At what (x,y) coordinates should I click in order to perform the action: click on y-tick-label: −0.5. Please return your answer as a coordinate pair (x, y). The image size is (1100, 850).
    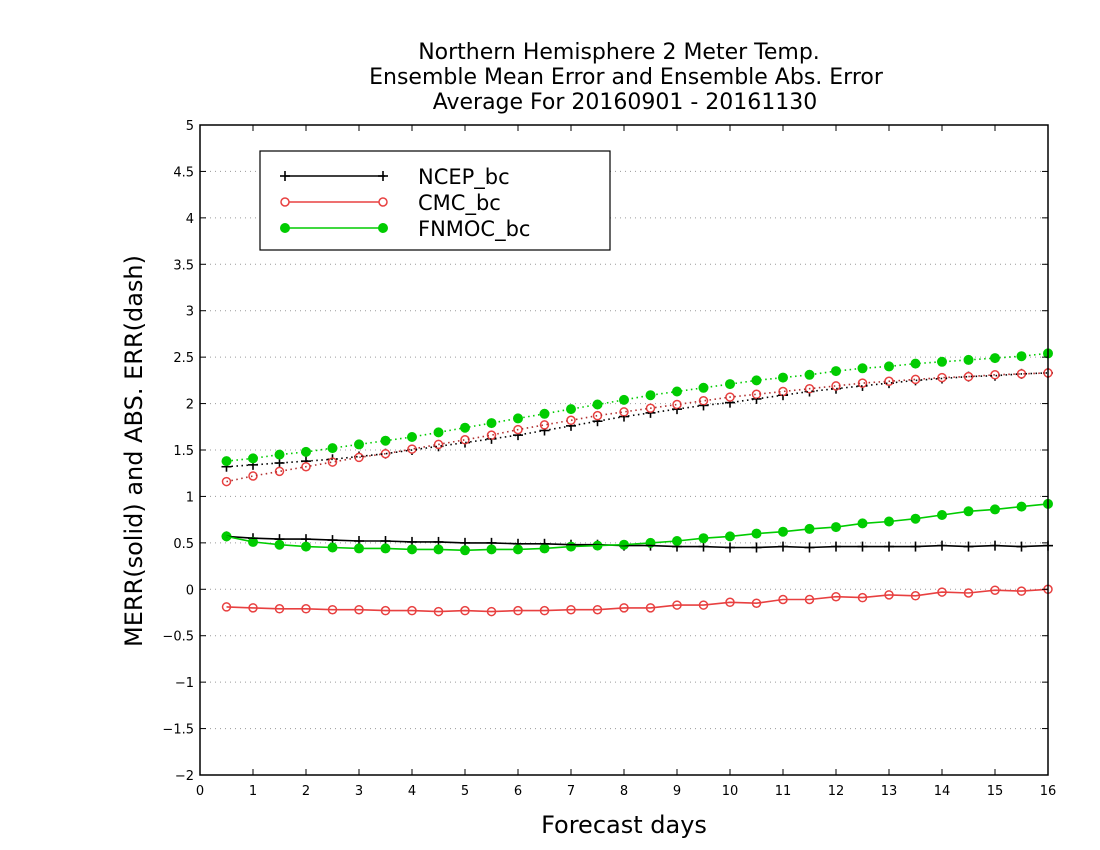
    Looking at the image, I should click on (178, 637).